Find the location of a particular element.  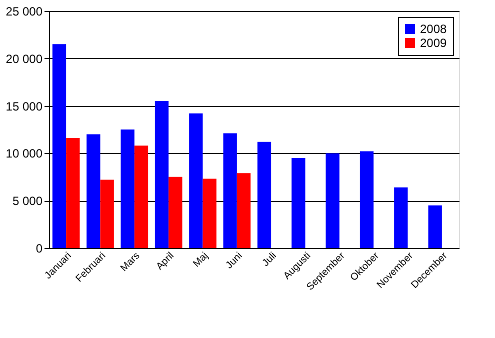

y-tick-label: 10 000 is located at coordinates (24, 153).